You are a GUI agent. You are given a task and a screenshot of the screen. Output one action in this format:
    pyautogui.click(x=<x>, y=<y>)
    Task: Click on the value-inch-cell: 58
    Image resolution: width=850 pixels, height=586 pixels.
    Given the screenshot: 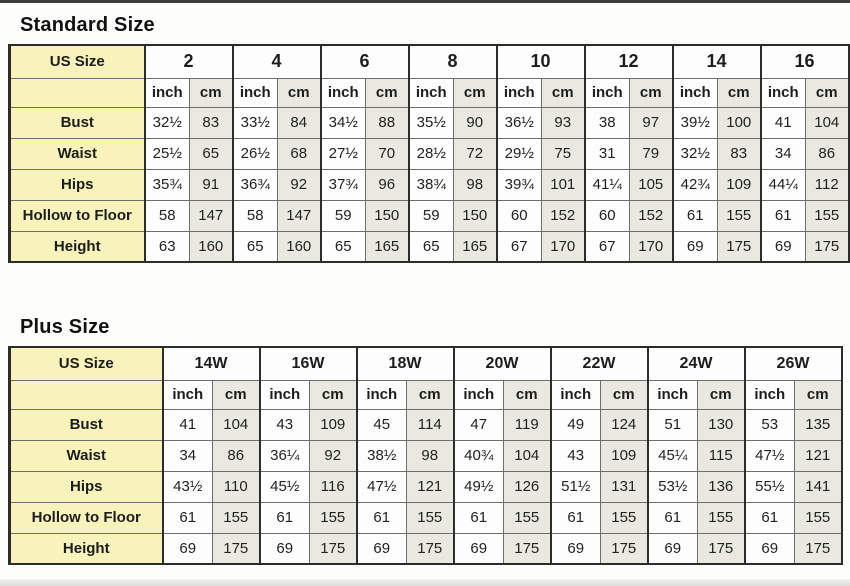 What is the action you would take?
    pyautogui.click(x=254, y=215)
    